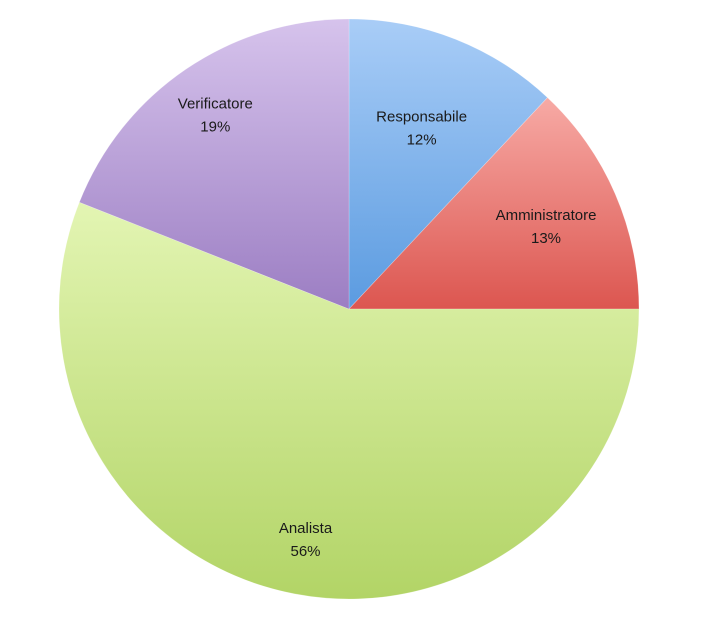 Image resolution: width=704 pixels, height=617 pixels. What do you see at coordinates (421, 117) in the screenshot?
I see `slice-label-responsabile: Responsabile` at bounding box center [421, 117].